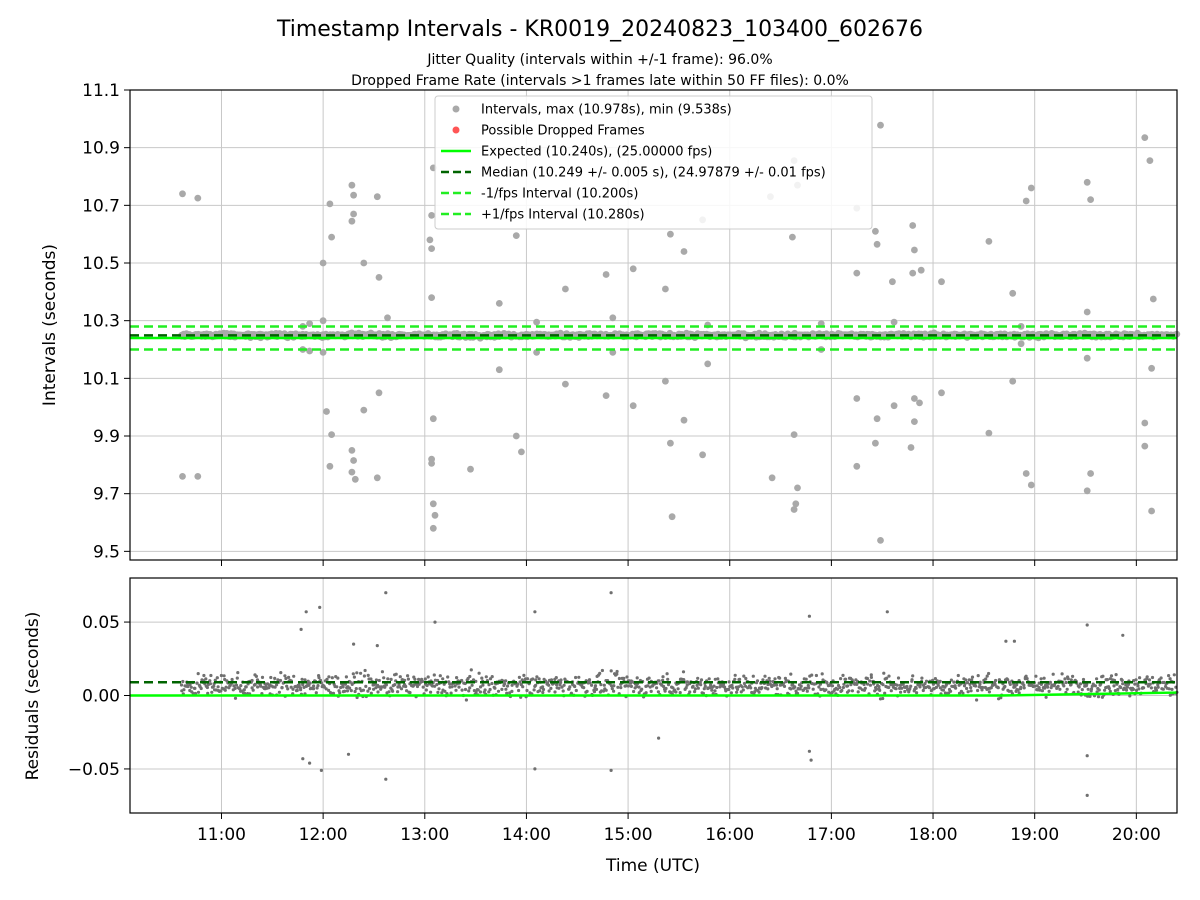 The height and width of the screenshot is (900, 1200). I want to click on intervals-y-tick-label: 11.1, so click(101, 91).